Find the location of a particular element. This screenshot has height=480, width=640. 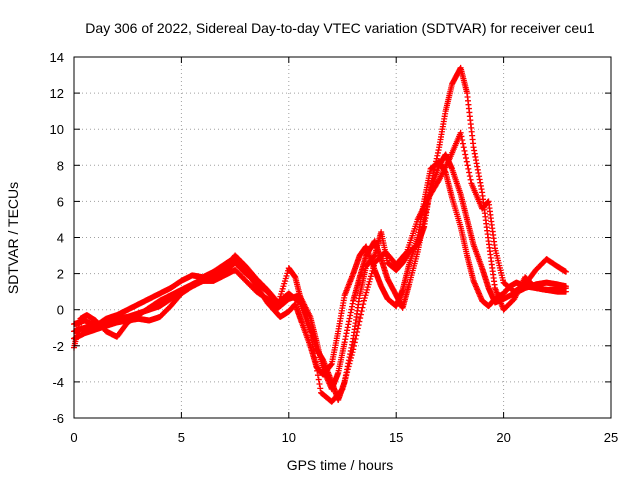

x-axis-label: GPS time / hours is located at coordinates (340, 465).